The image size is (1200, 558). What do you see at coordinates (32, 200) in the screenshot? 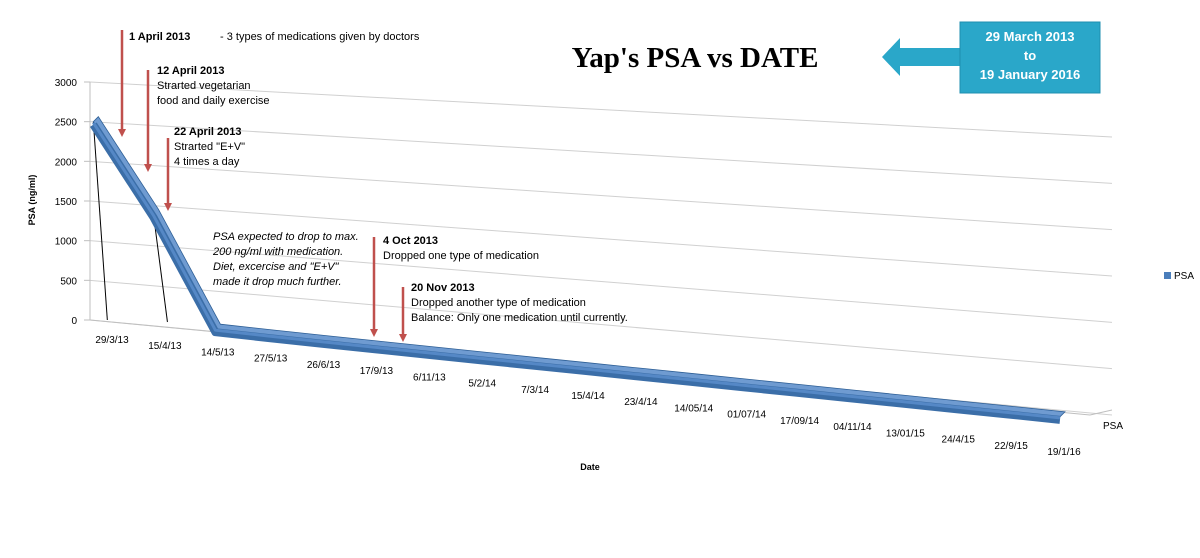
I see `y-axis-title: PSA (ng/ml)` at bounding box center [32, 200].